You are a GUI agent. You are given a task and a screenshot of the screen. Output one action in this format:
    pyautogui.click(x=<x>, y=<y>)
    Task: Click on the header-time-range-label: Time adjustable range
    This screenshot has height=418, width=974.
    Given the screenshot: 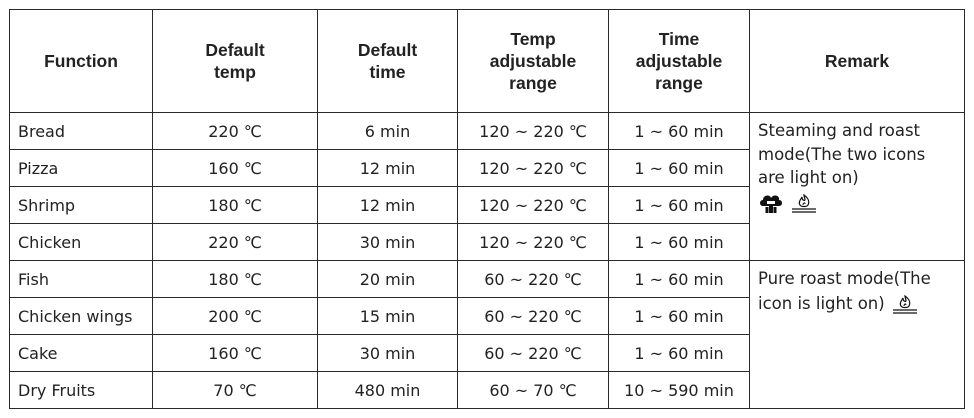 What is the action you would take?
    pyautogui.click(x=679, y=61)
    